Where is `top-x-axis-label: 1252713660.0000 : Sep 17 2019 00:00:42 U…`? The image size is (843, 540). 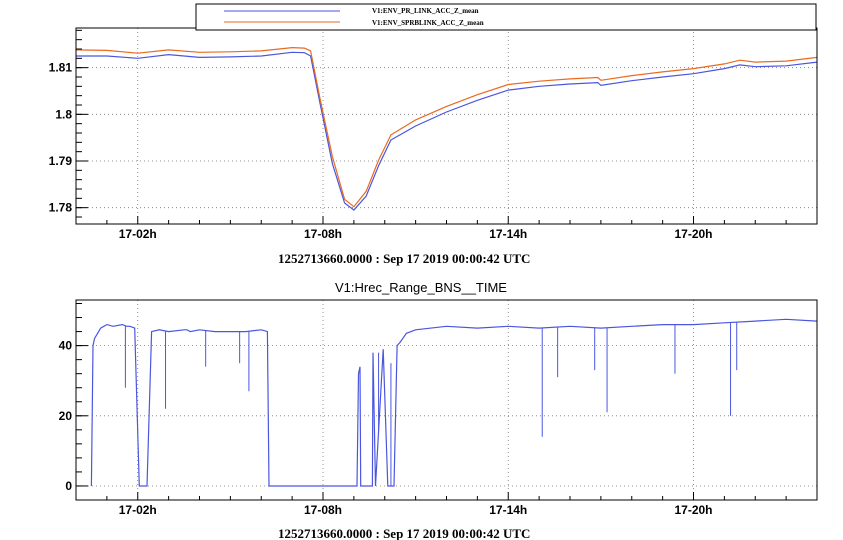 top-x-axis-label: 1252713660.0000 : Sep 17 2019 00:00:42 U… is located at coordinates (404, 258).